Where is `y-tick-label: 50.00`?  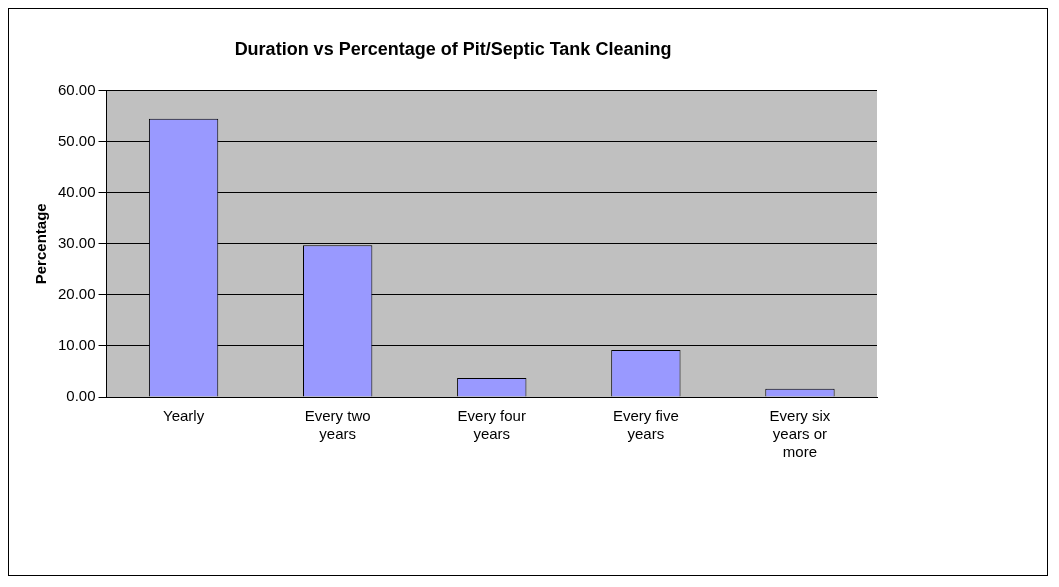 y-tick-label: 50.00 is located at coordinates (76, 140).